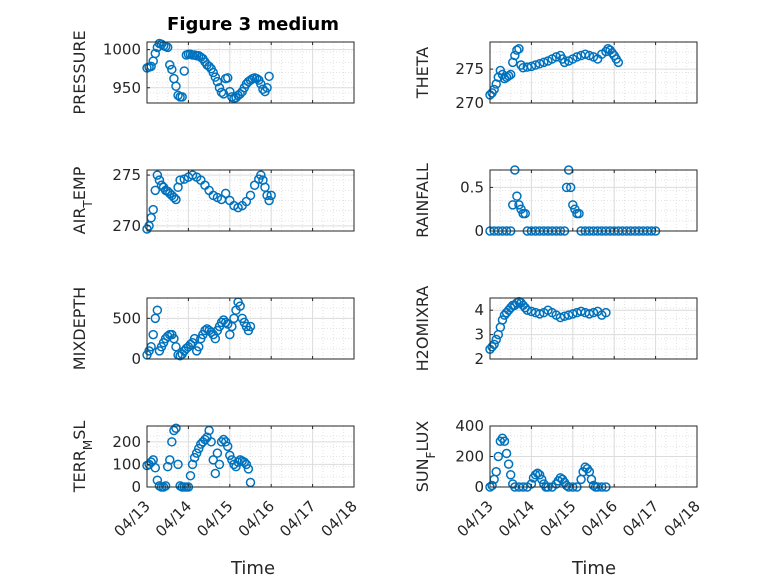 The width and height of the screenshot is (778, 583). What do you see at coordinates (82, 200) in the screenshot?
I see `y-axis-label: AIRTEMP` at bounding box center [82, 200].